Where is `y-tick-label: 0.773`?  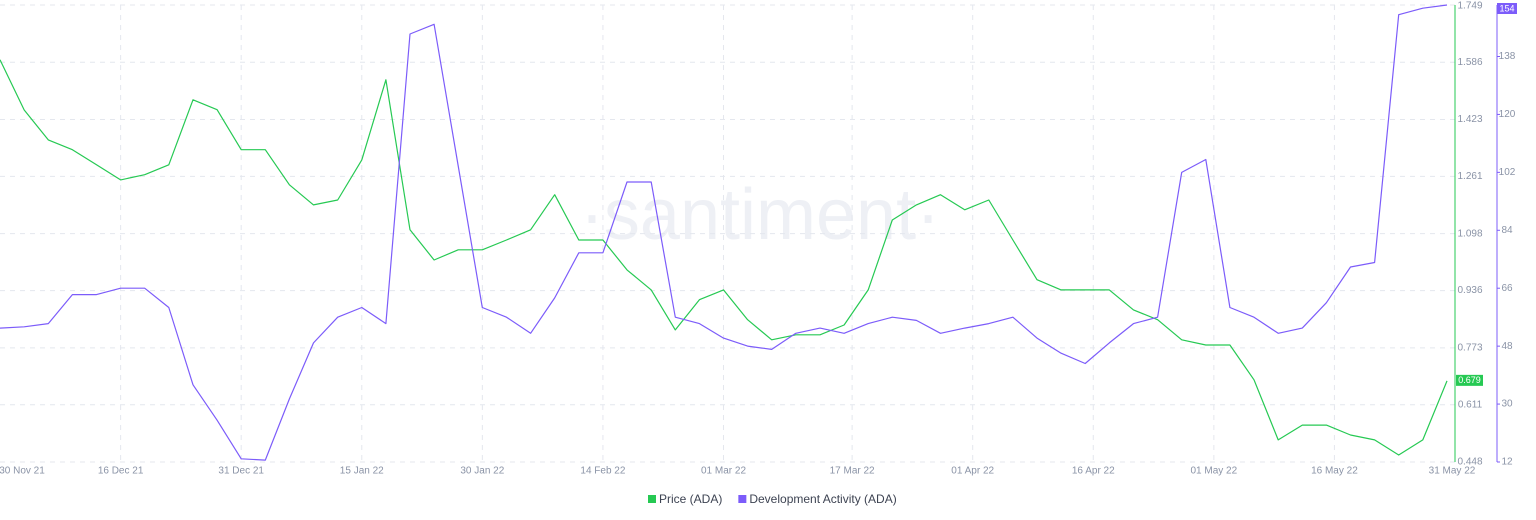
y-tick-label: 0.773 is located at coordinates (1469, 347).